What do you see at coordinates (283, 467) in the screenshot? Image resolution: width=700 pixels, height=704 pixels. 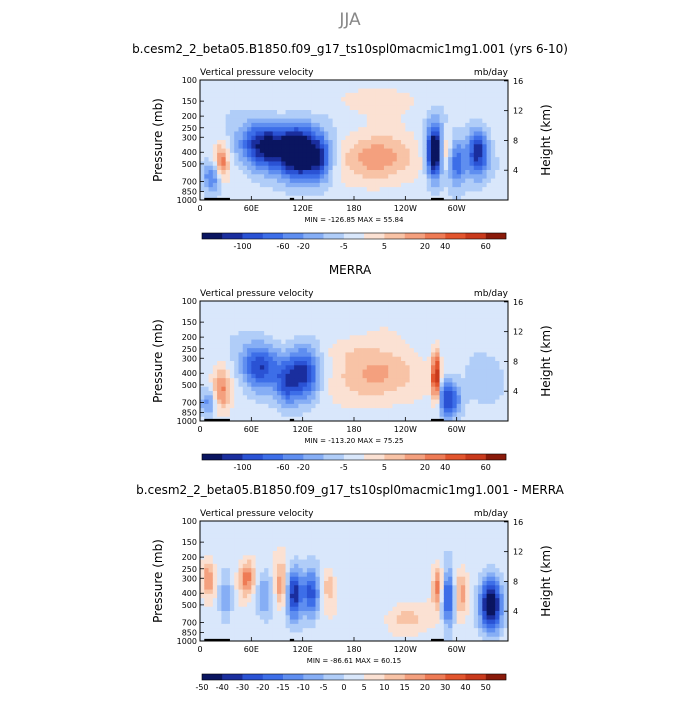 I see `colorbar-label: -60` at bounding box center [283, 467].